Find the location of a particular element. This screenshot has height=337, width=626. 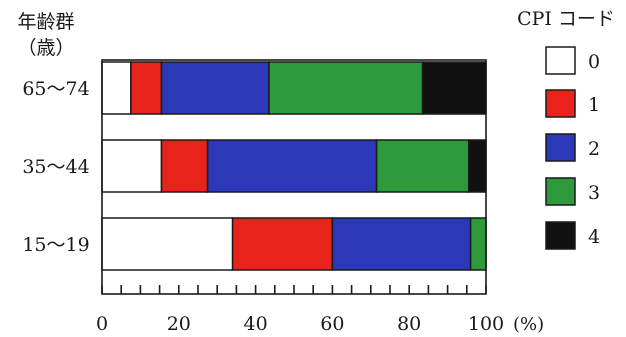

legend-label-cpi-0: 0 is located at coordinates (594, 62).